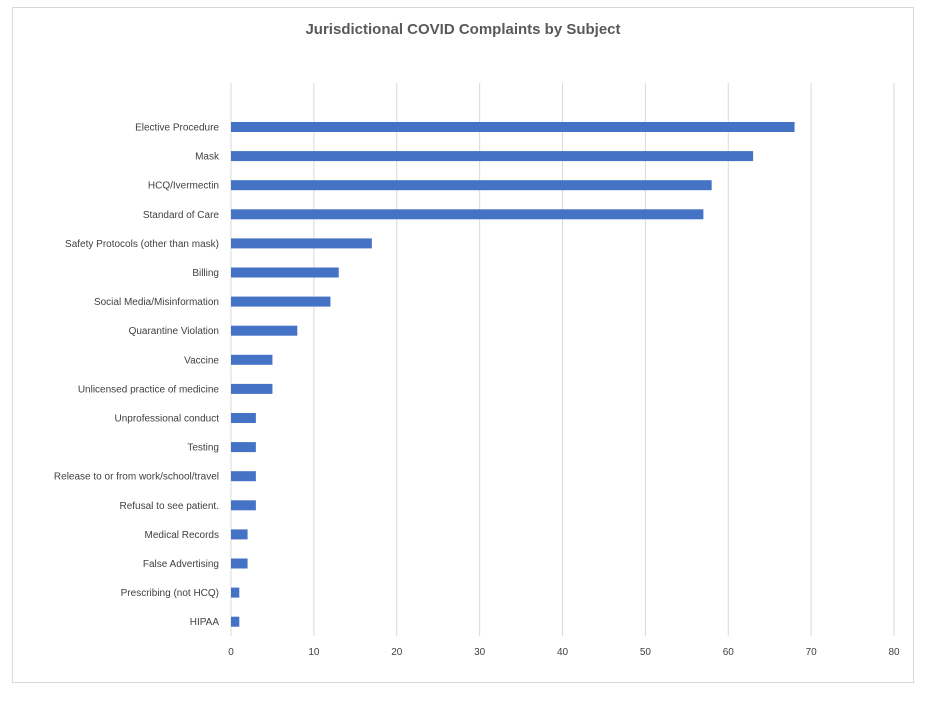 The height and width of the screenshot is (714, 936). I want to click on x-tick-label: 30, so click(480, 652).